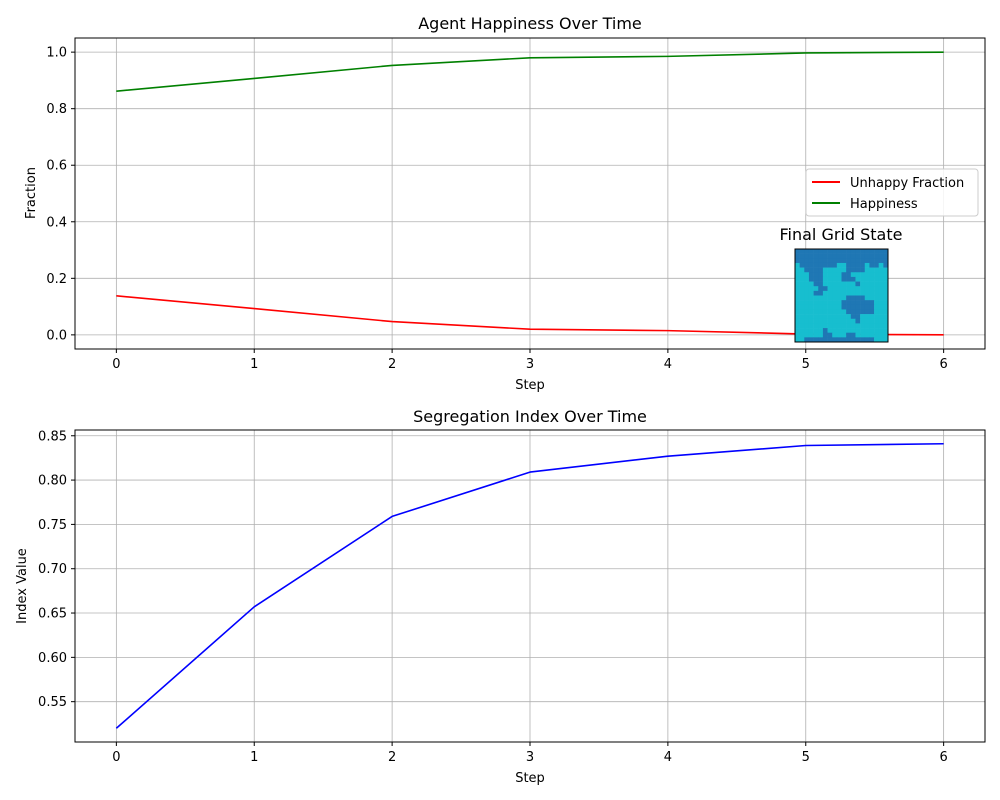 The height and width of the screenshot is (800, 1000). What do you see at coordinates (254, 757) in the screenshot?
I see `x-tick-label: 1` at bounding box center [254, 757].